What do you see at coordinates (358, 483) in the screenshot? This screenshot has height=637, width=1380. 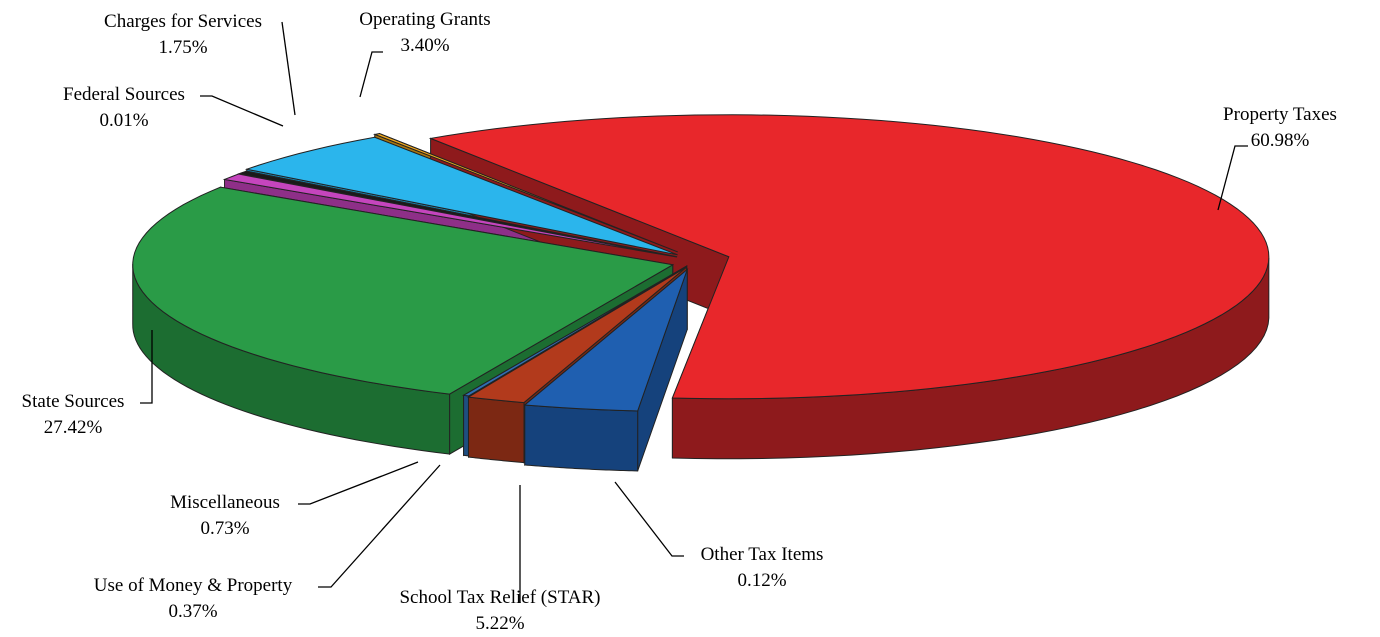 I see `leader-line-miscellaneous` at bounding box center [358, 483].